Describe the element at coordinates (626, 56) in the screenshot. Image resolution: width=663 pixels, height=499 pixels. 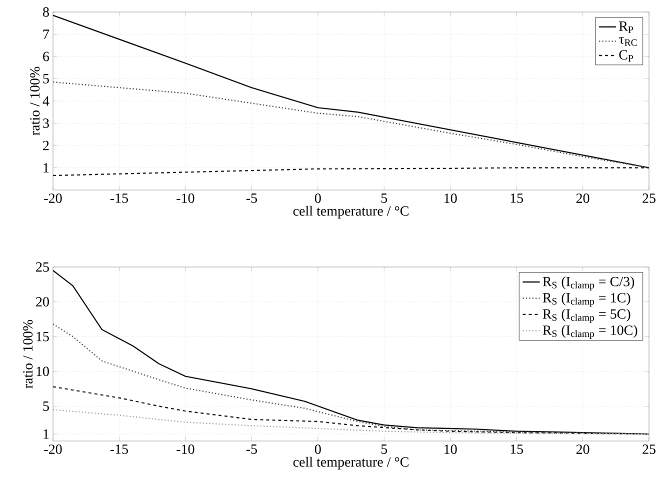
I see `legend-label: C$_{P}$` at that location.